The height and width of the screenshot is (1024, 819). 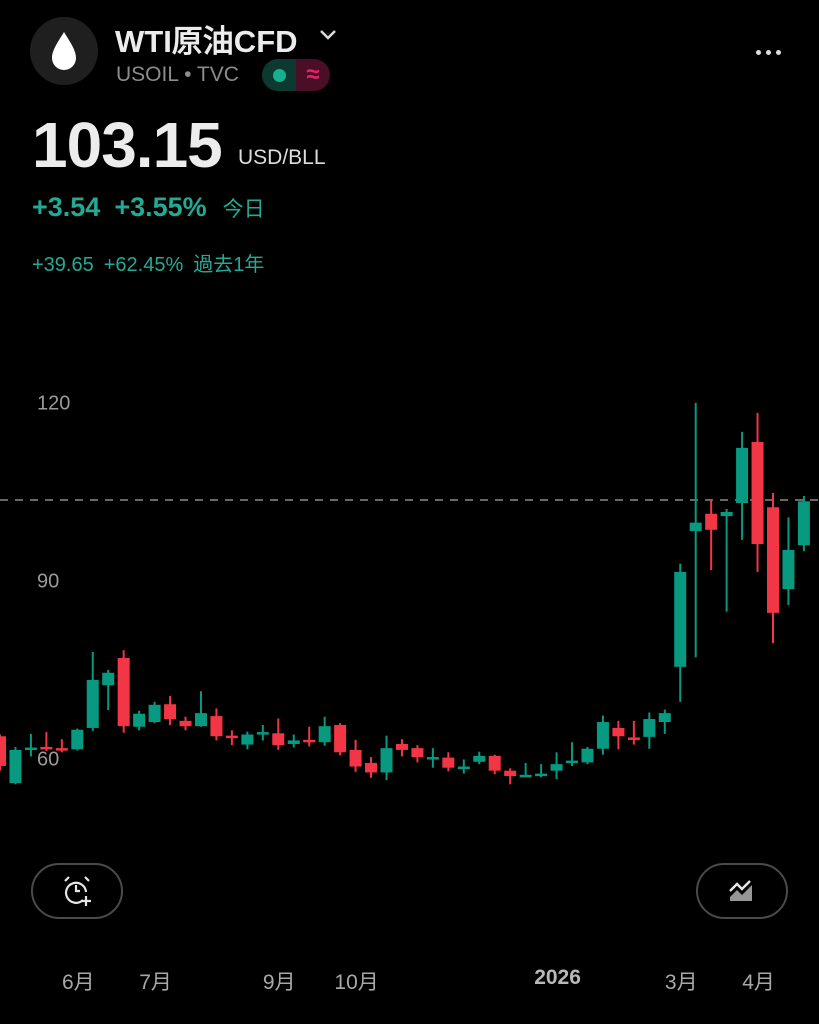 I want to click on x-tick-label: 2026, so click(x=557, y=977).